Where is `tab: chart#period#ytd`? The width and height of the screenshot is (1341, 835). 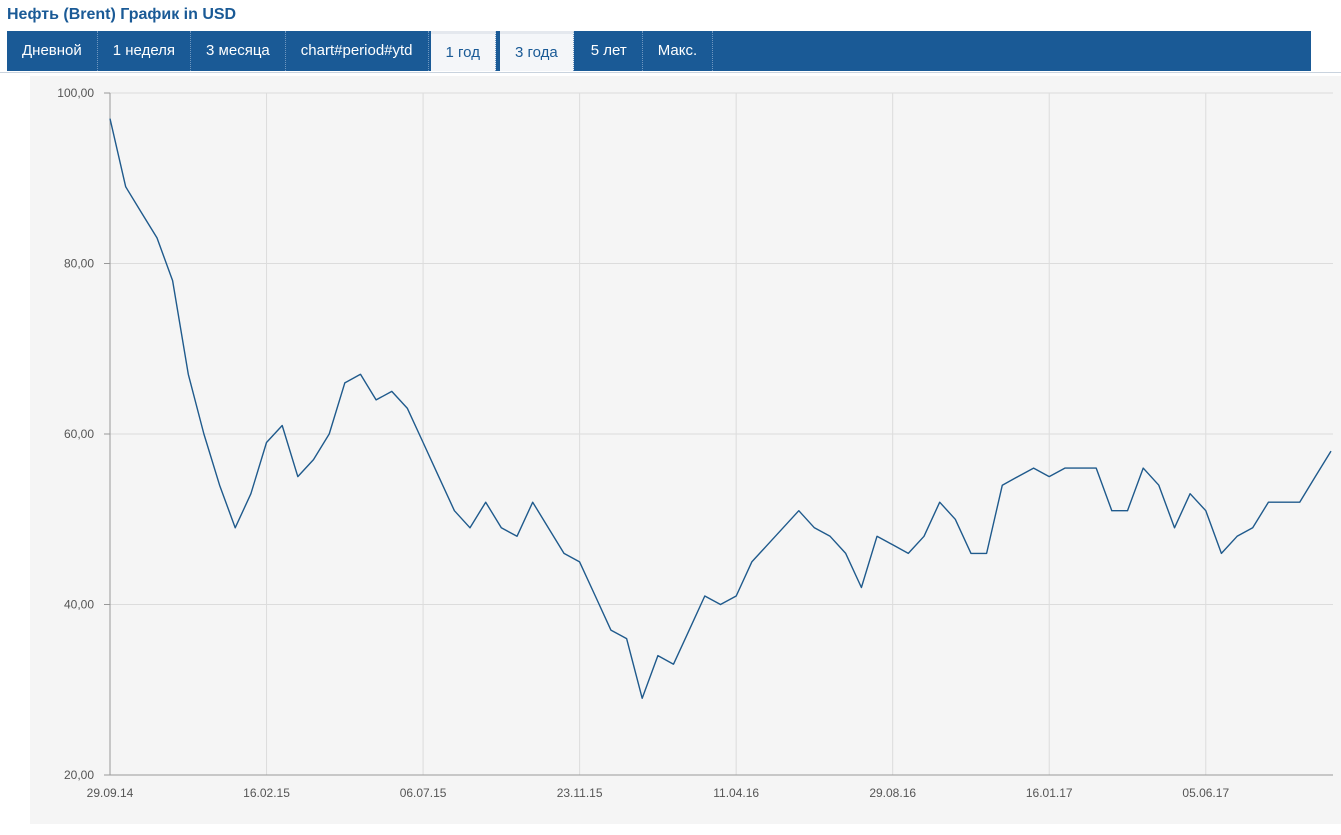
tab: chart#period#ytd is located at coordinates (357, 51).